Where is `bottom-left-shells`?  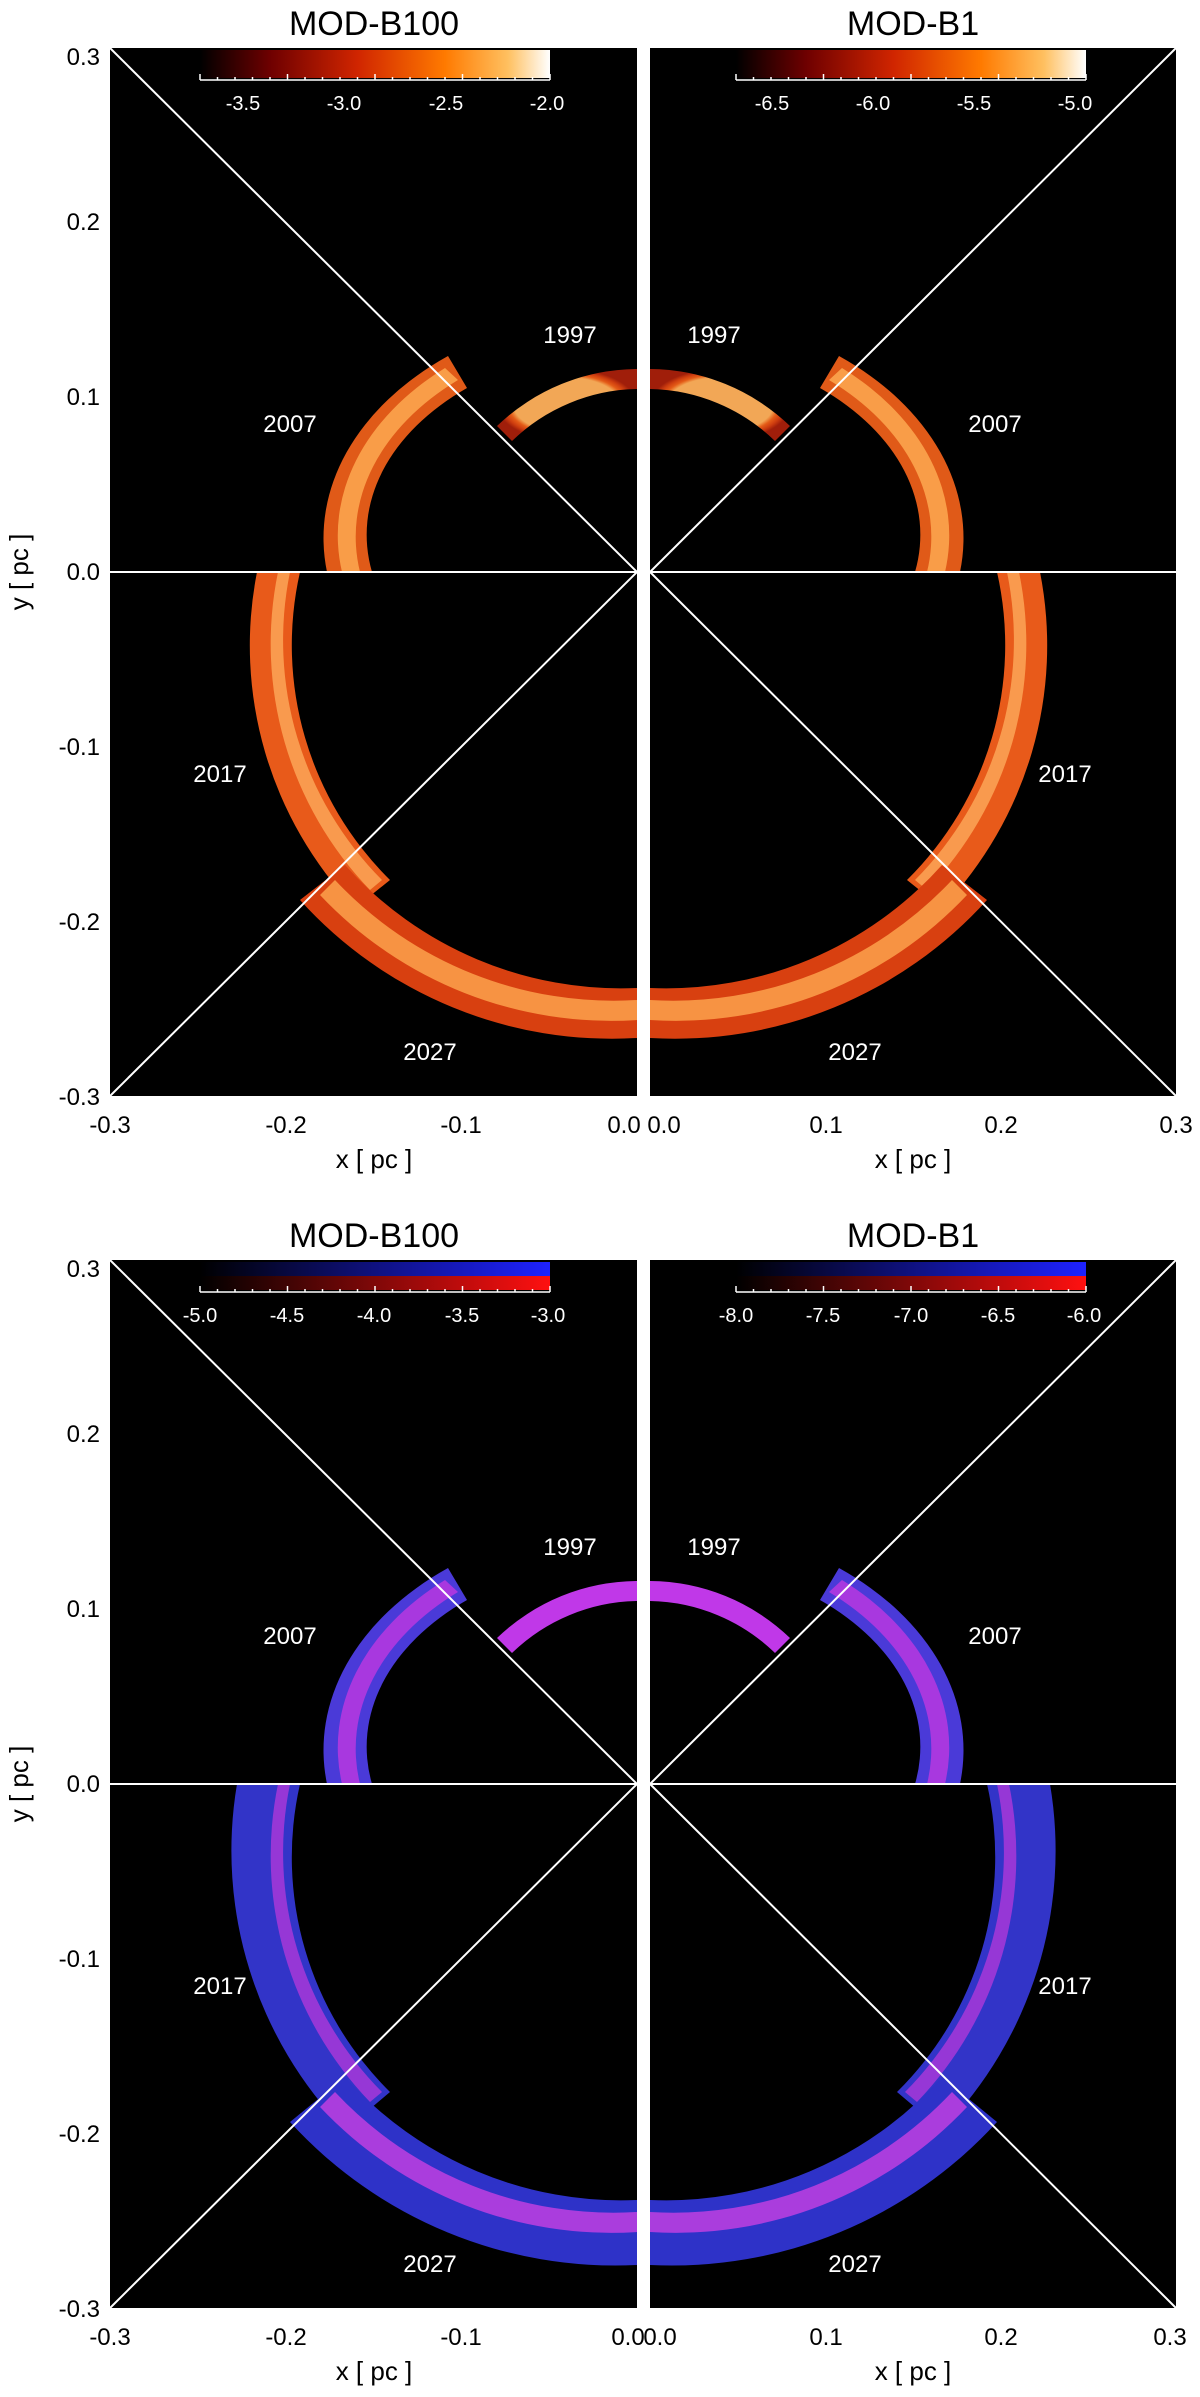
bottom-left-shells is located at coordinates (434, 1917).